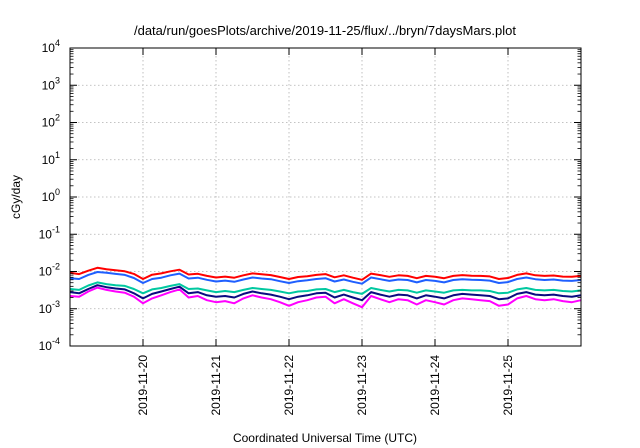 This screenshot has height=448, width=640. Describe the element at coordinates (51, 83) in the screenshot. I see `y-tick-label: 10³` at that location.